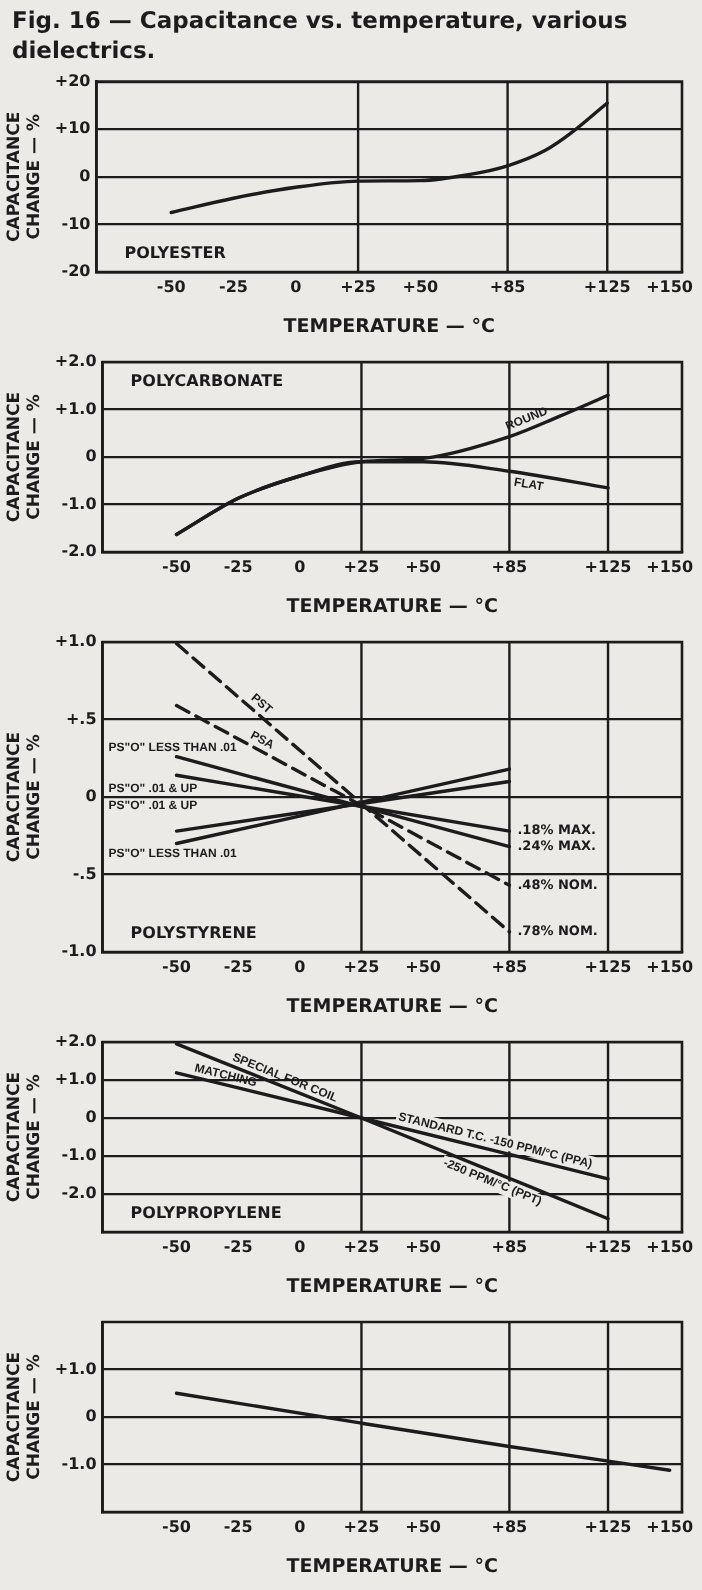 This screenshot has width=702, height=1590. What do you see at coordinates (175, 253) in the screenshot?
I see `text: POLYESTER` at bounding box center [175, 253].